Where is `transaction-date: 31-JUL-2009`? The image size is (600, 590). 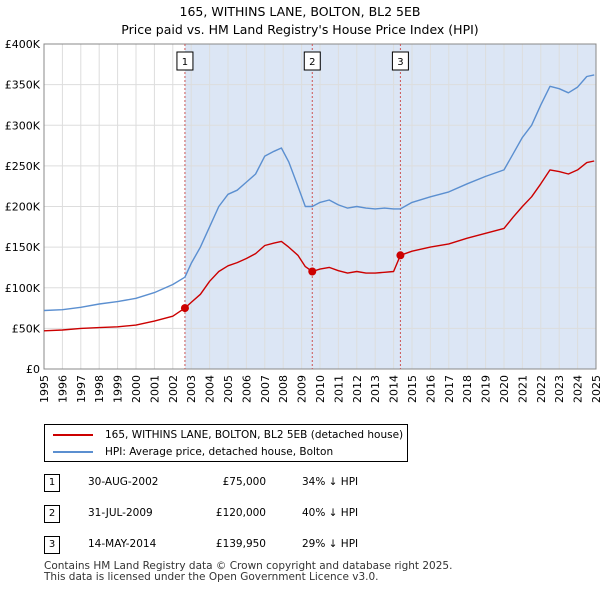
transaction-date: 31-JUL-2009 is located at coordinates (120, 513).